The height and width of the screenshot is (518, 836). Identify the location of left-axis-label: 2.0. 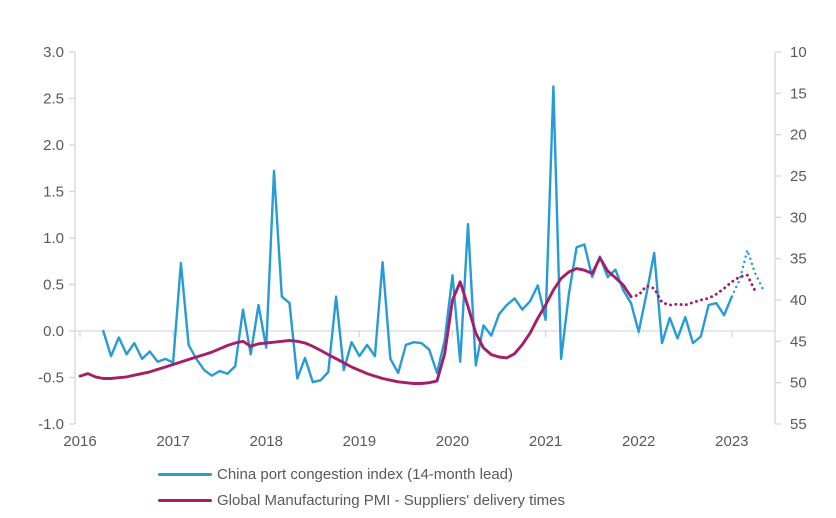
(53, 145).